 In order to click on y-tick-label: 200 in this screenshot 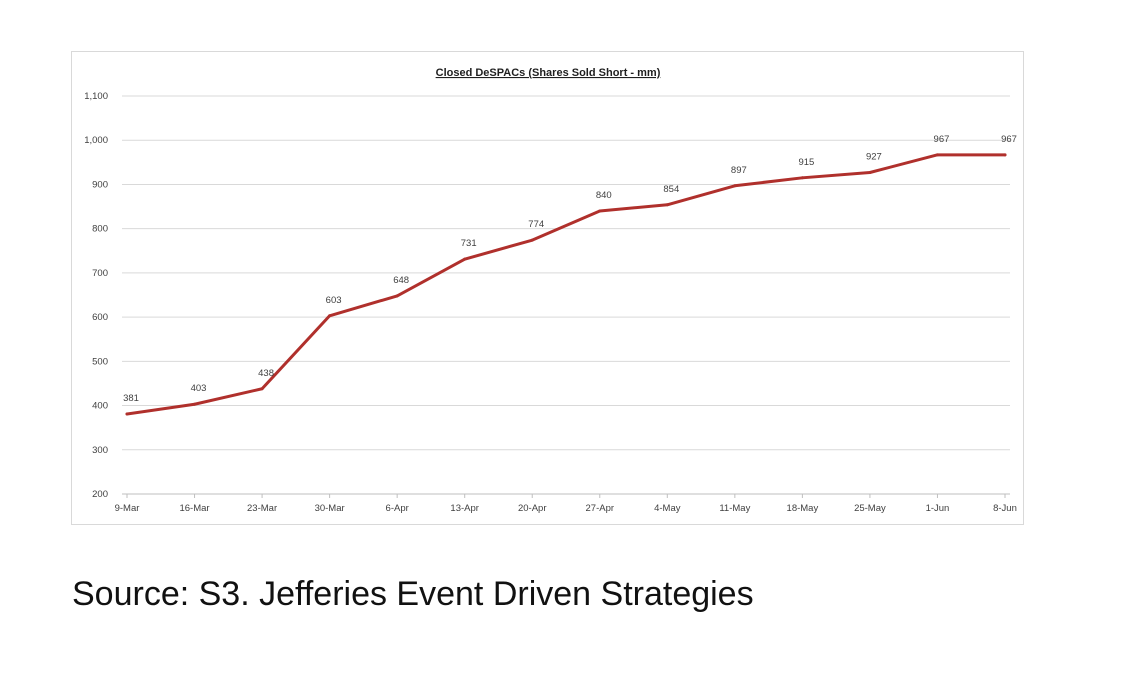, I will do `click(100, 494)`.